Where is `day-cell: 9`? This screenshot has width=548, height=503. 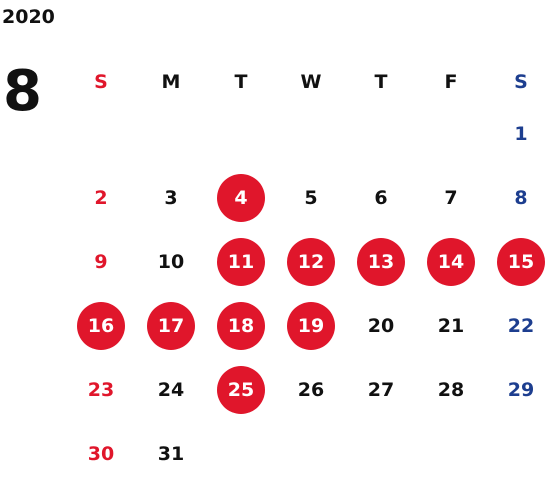
day-cell: 9 is located at coordinates (101, 262).